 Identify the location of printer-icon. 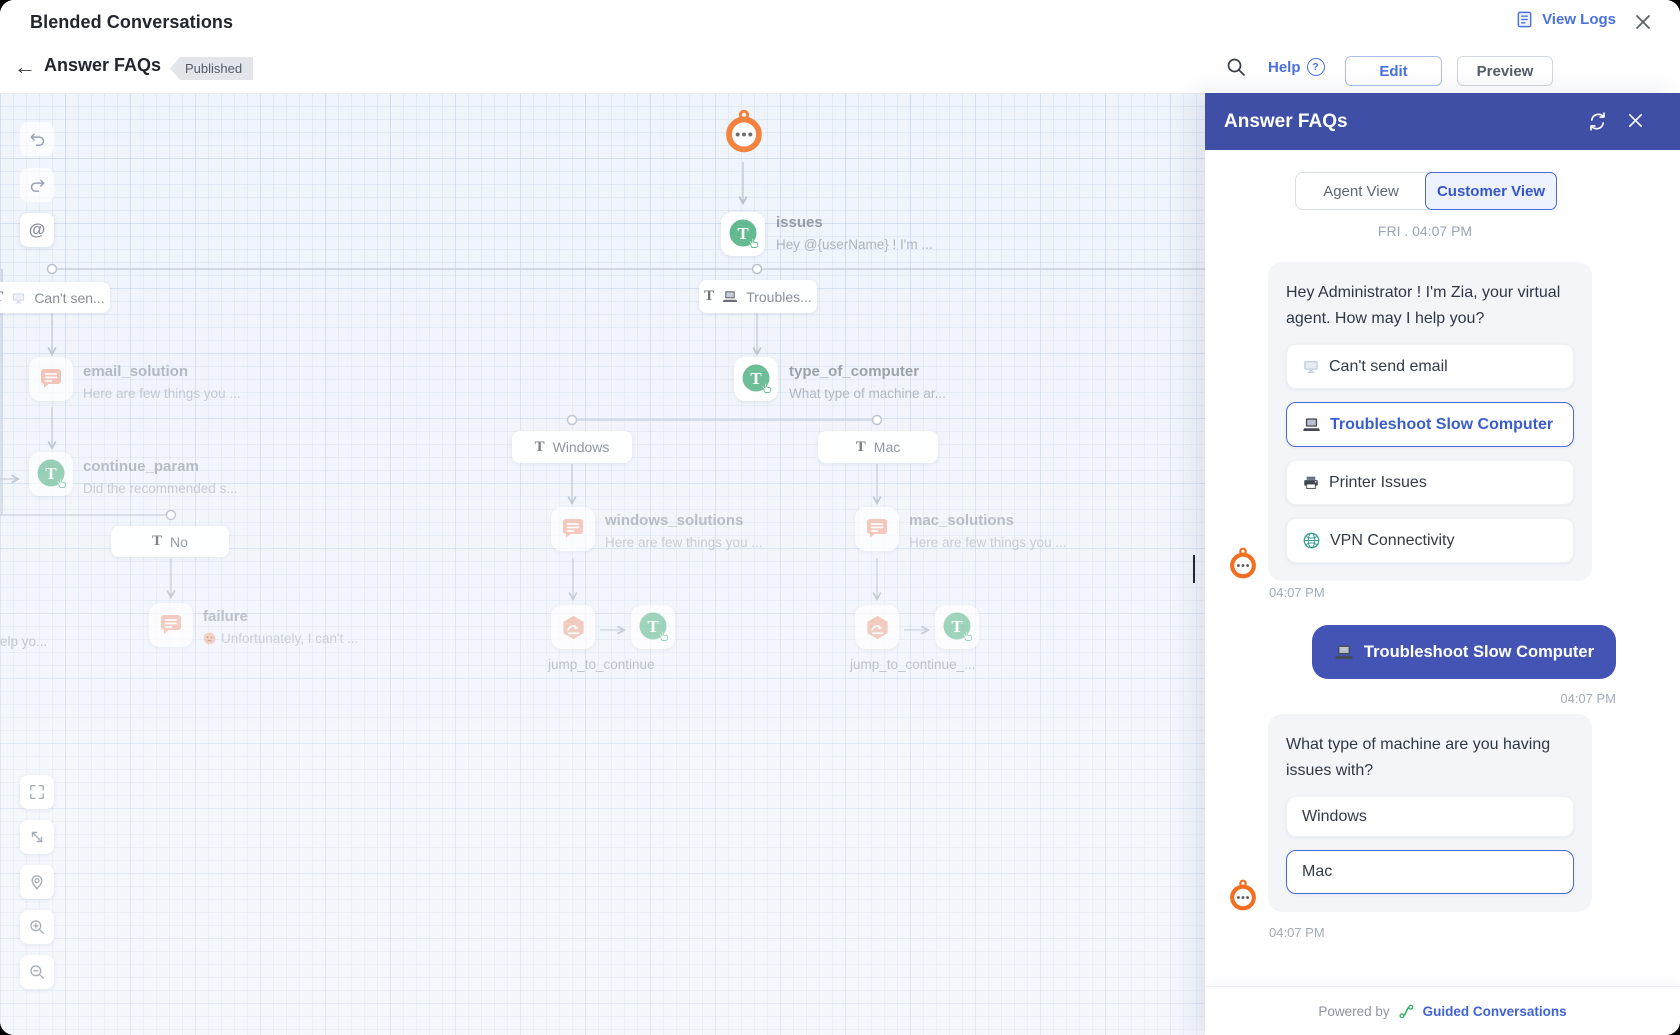
(1311, 482).